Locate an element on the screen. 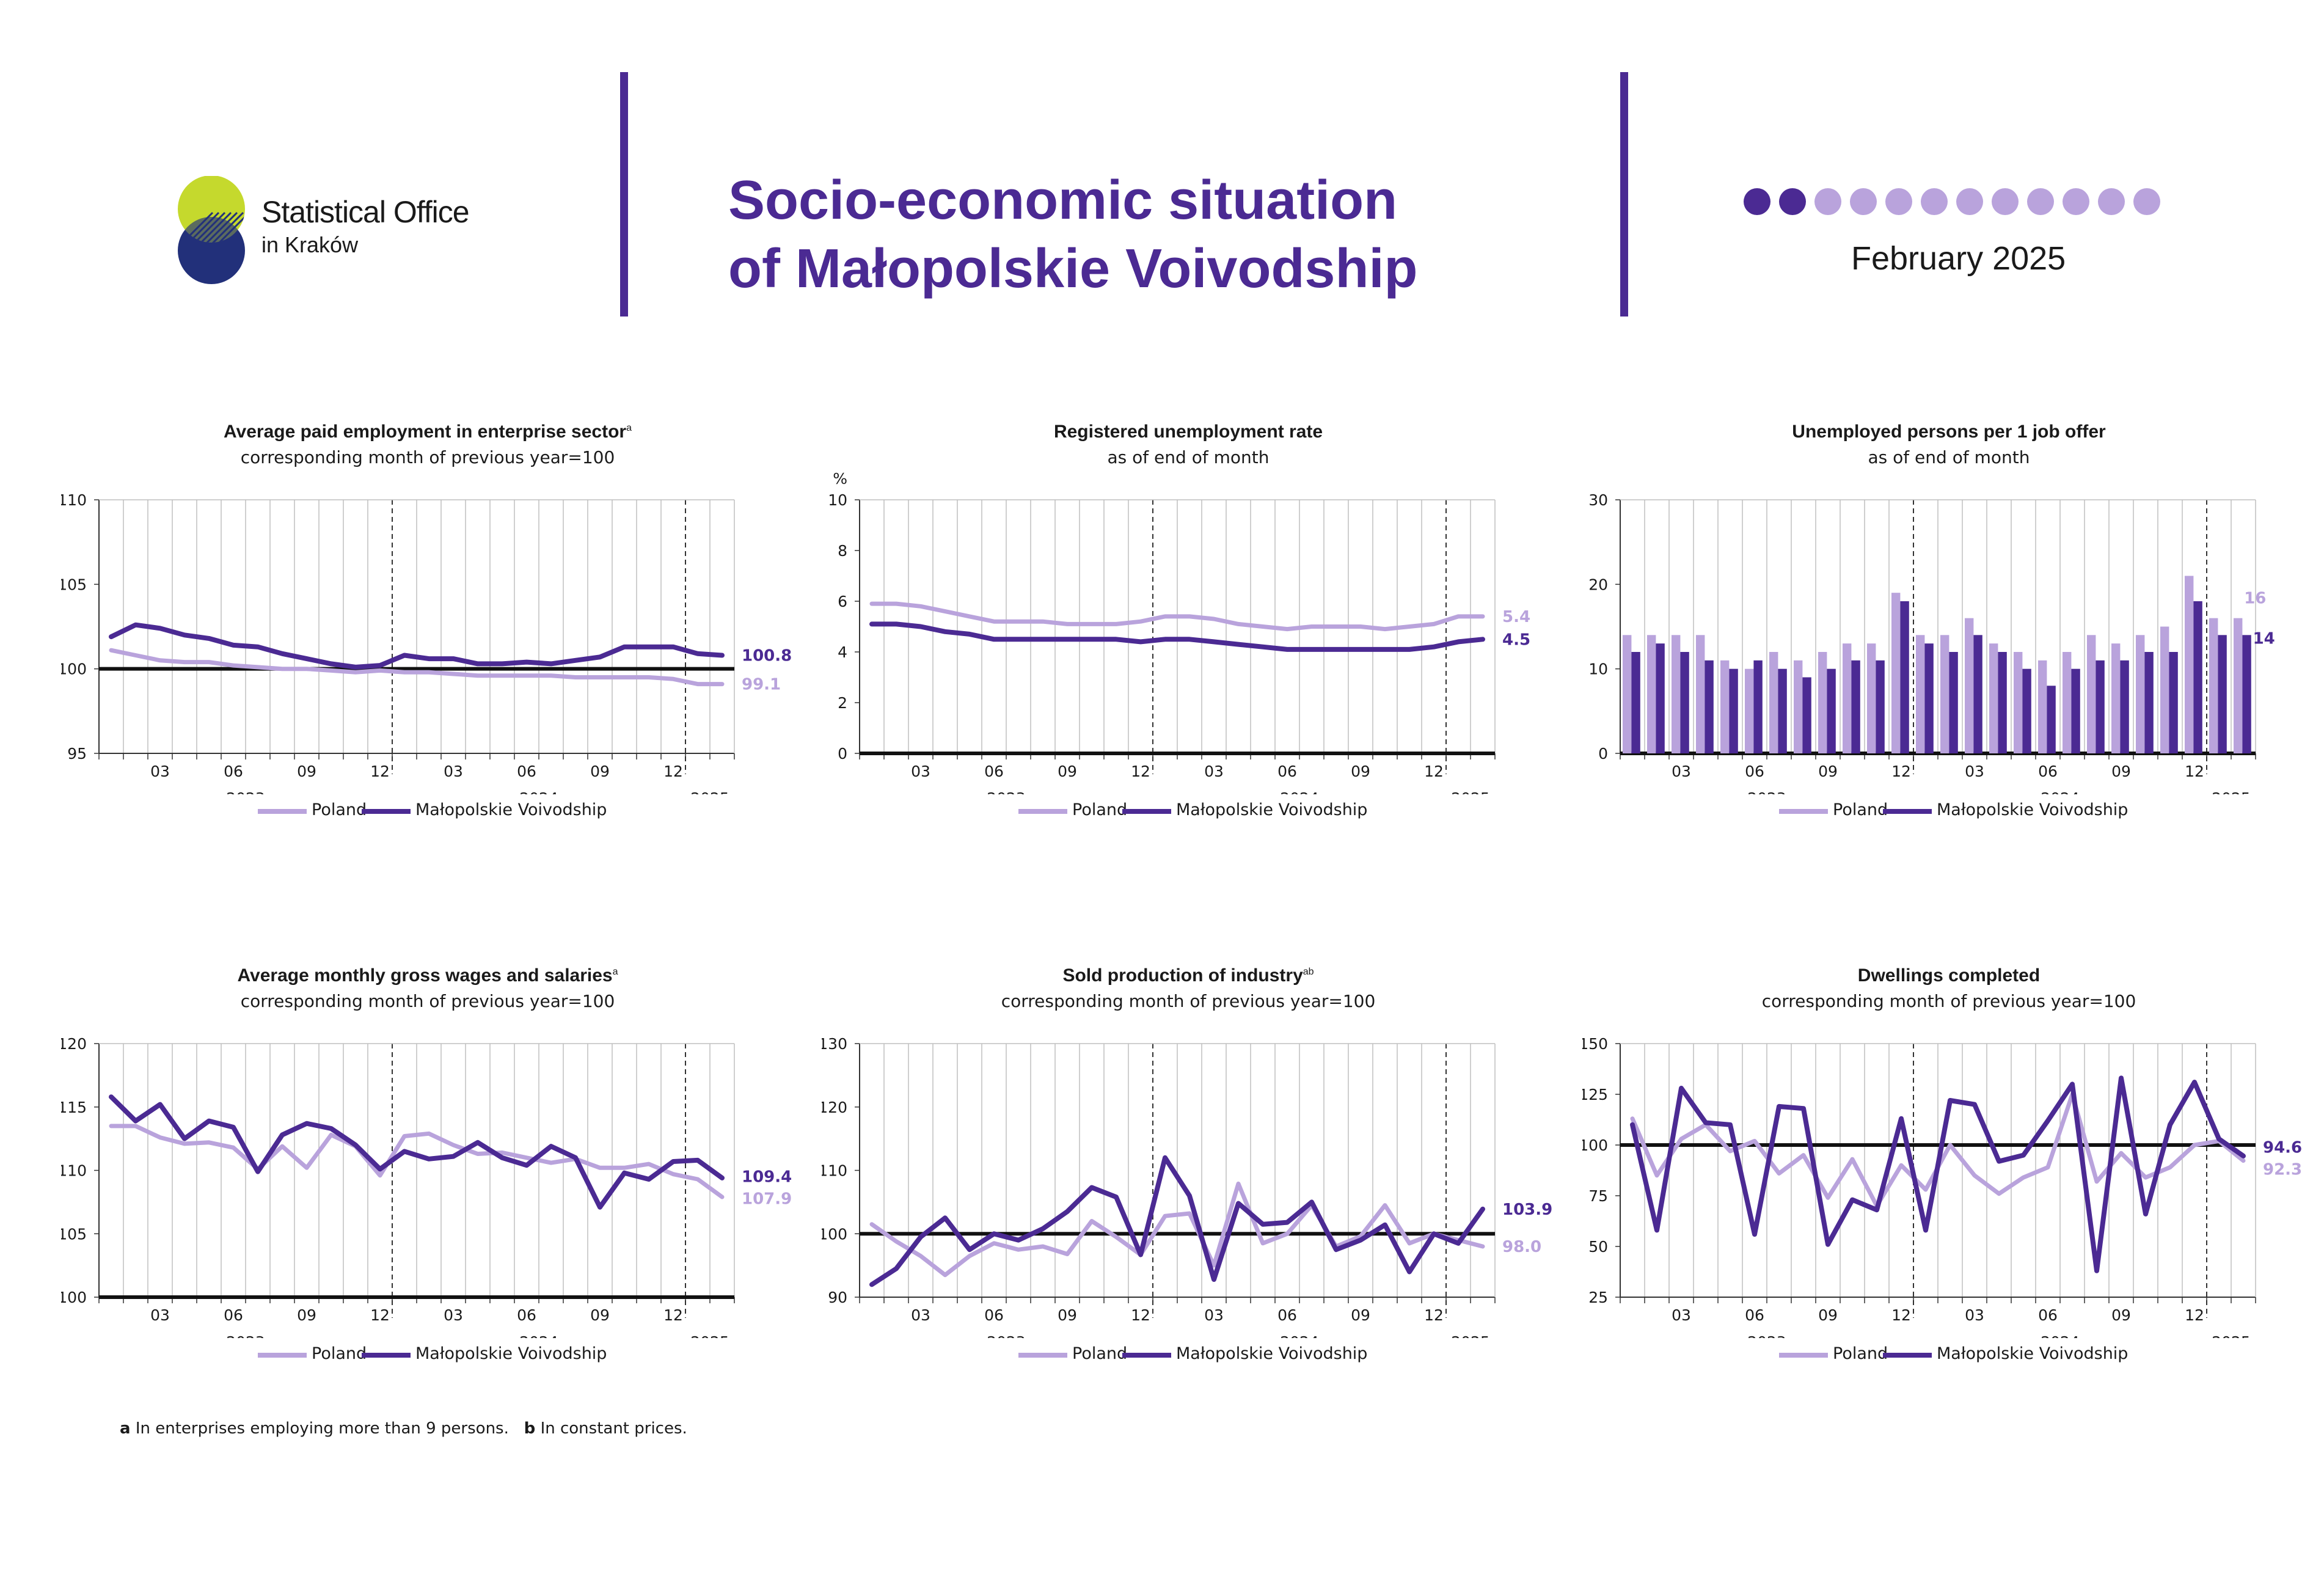 The width and height of the screenshot is (2324, 1588). y-unit-label: % is located at coordinates (840, 479).